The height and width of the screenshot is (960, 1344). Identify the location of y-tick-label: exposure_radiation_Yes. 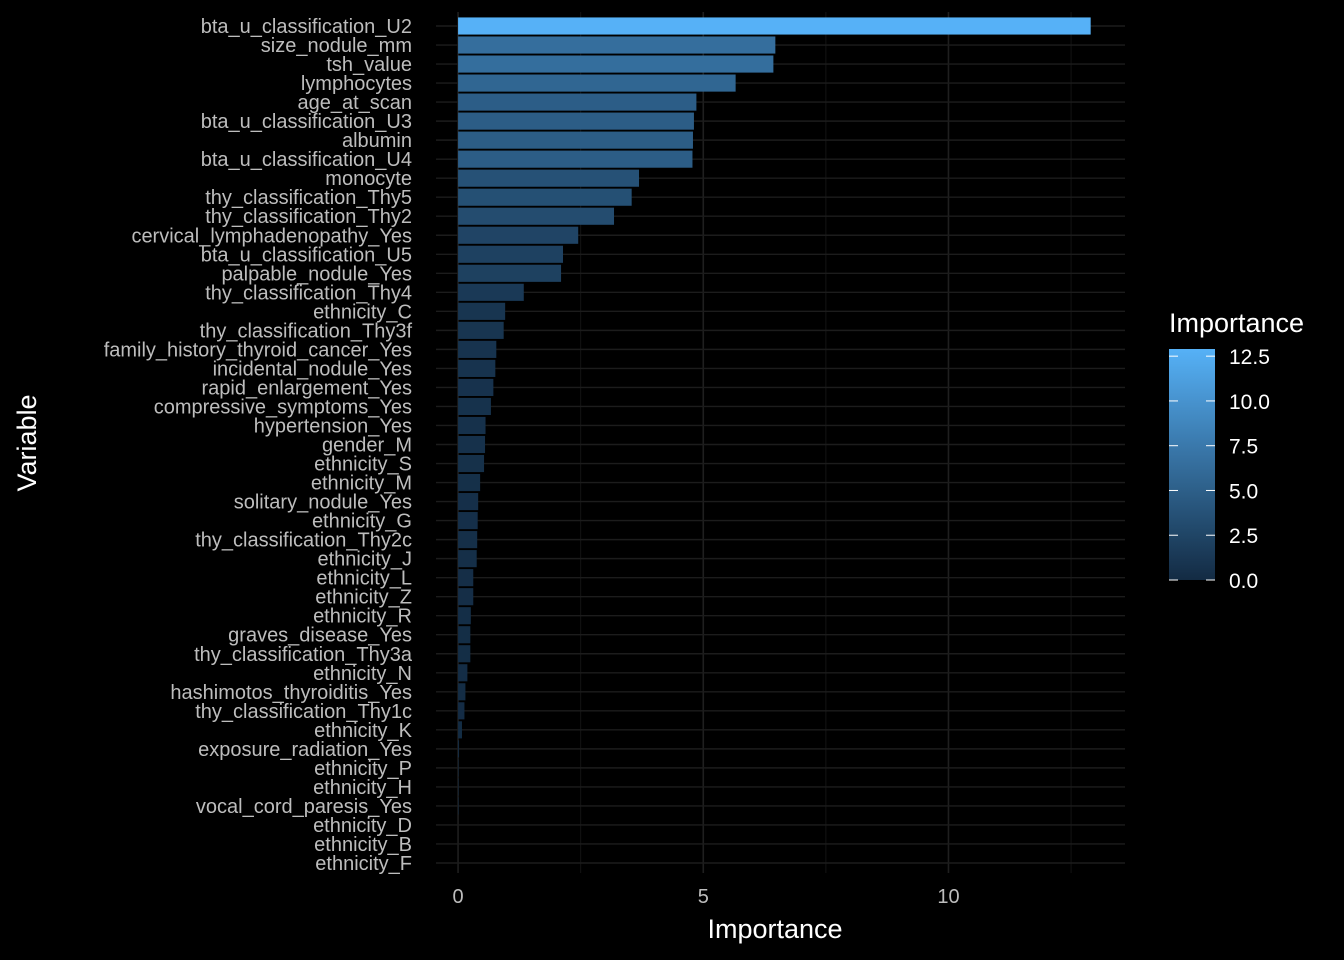
(305, 750).